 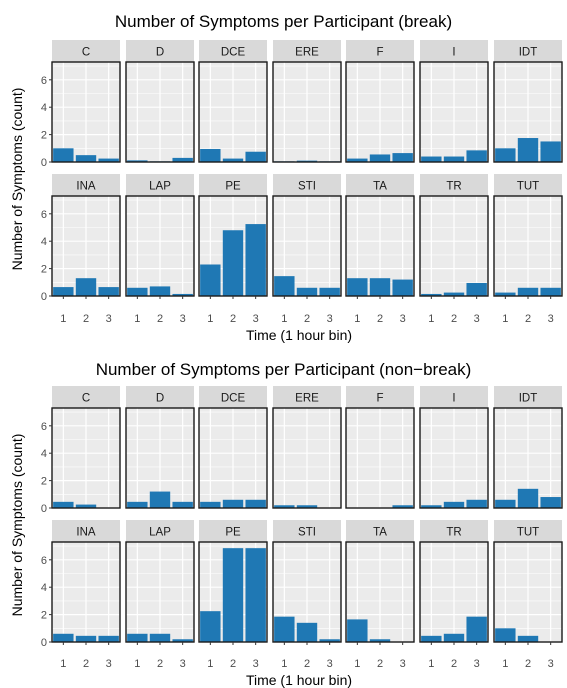 I want to click on y-axis-label: Number of Symptoms (count), so click(x=17, y=525).